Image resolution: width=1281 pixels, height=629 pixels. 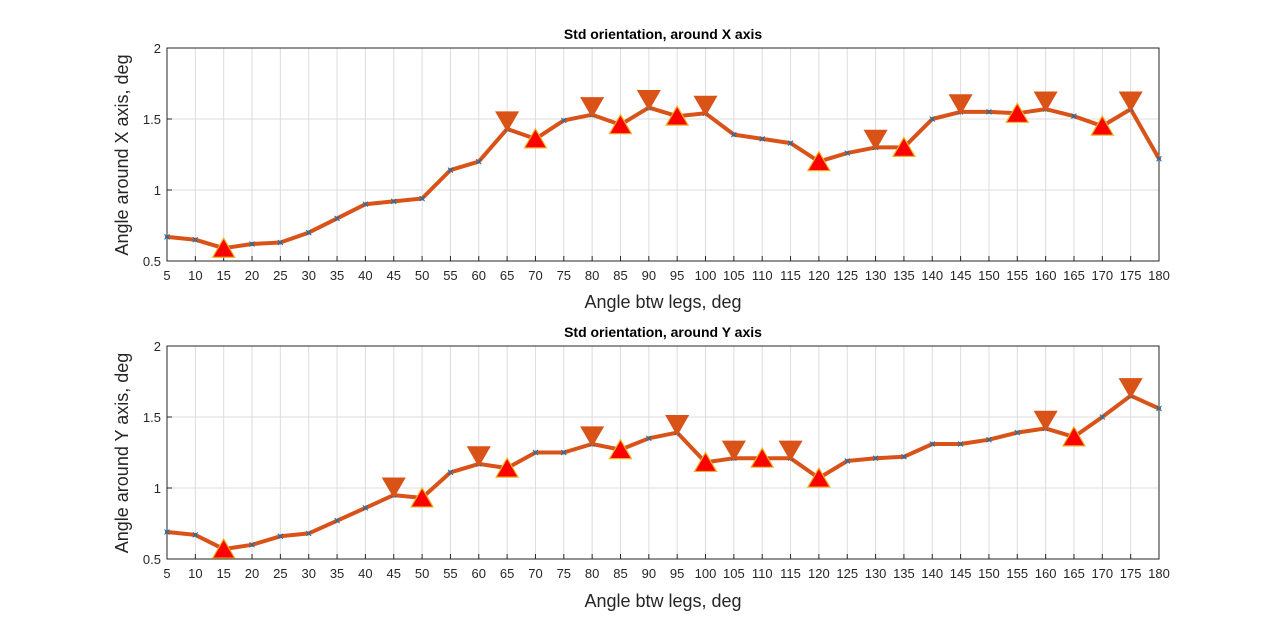 What do you see at coordinates (564, 573) in the screenshot?
I see `x-tick-label: 75` at bounding box center [564, 573].